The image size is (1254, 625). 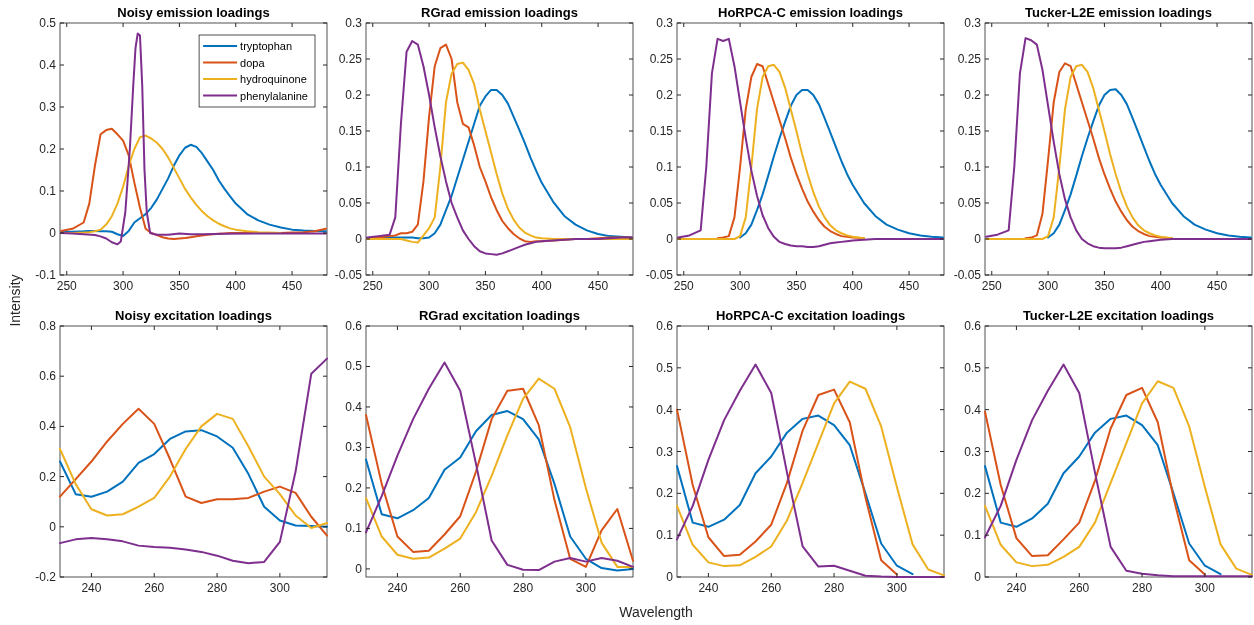 What do you see at coordinates (656, 612) in the screenshot?
I see `x-axis-title: Wavelength` at bounding box center [656, 612].